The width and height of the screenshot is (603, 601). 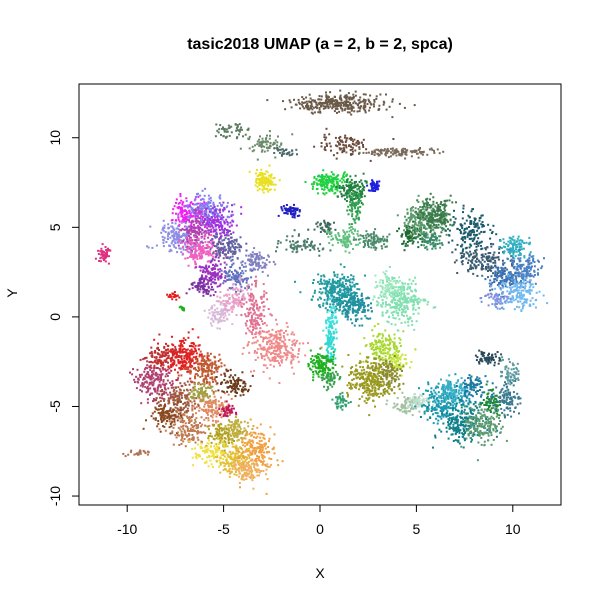 What do you see at coordinates (320, 44) in the screenshot?
I see `chart-title: tasic2018 UMAP (a = 2, b = 2, spca)` at bounding box center [320, 44].